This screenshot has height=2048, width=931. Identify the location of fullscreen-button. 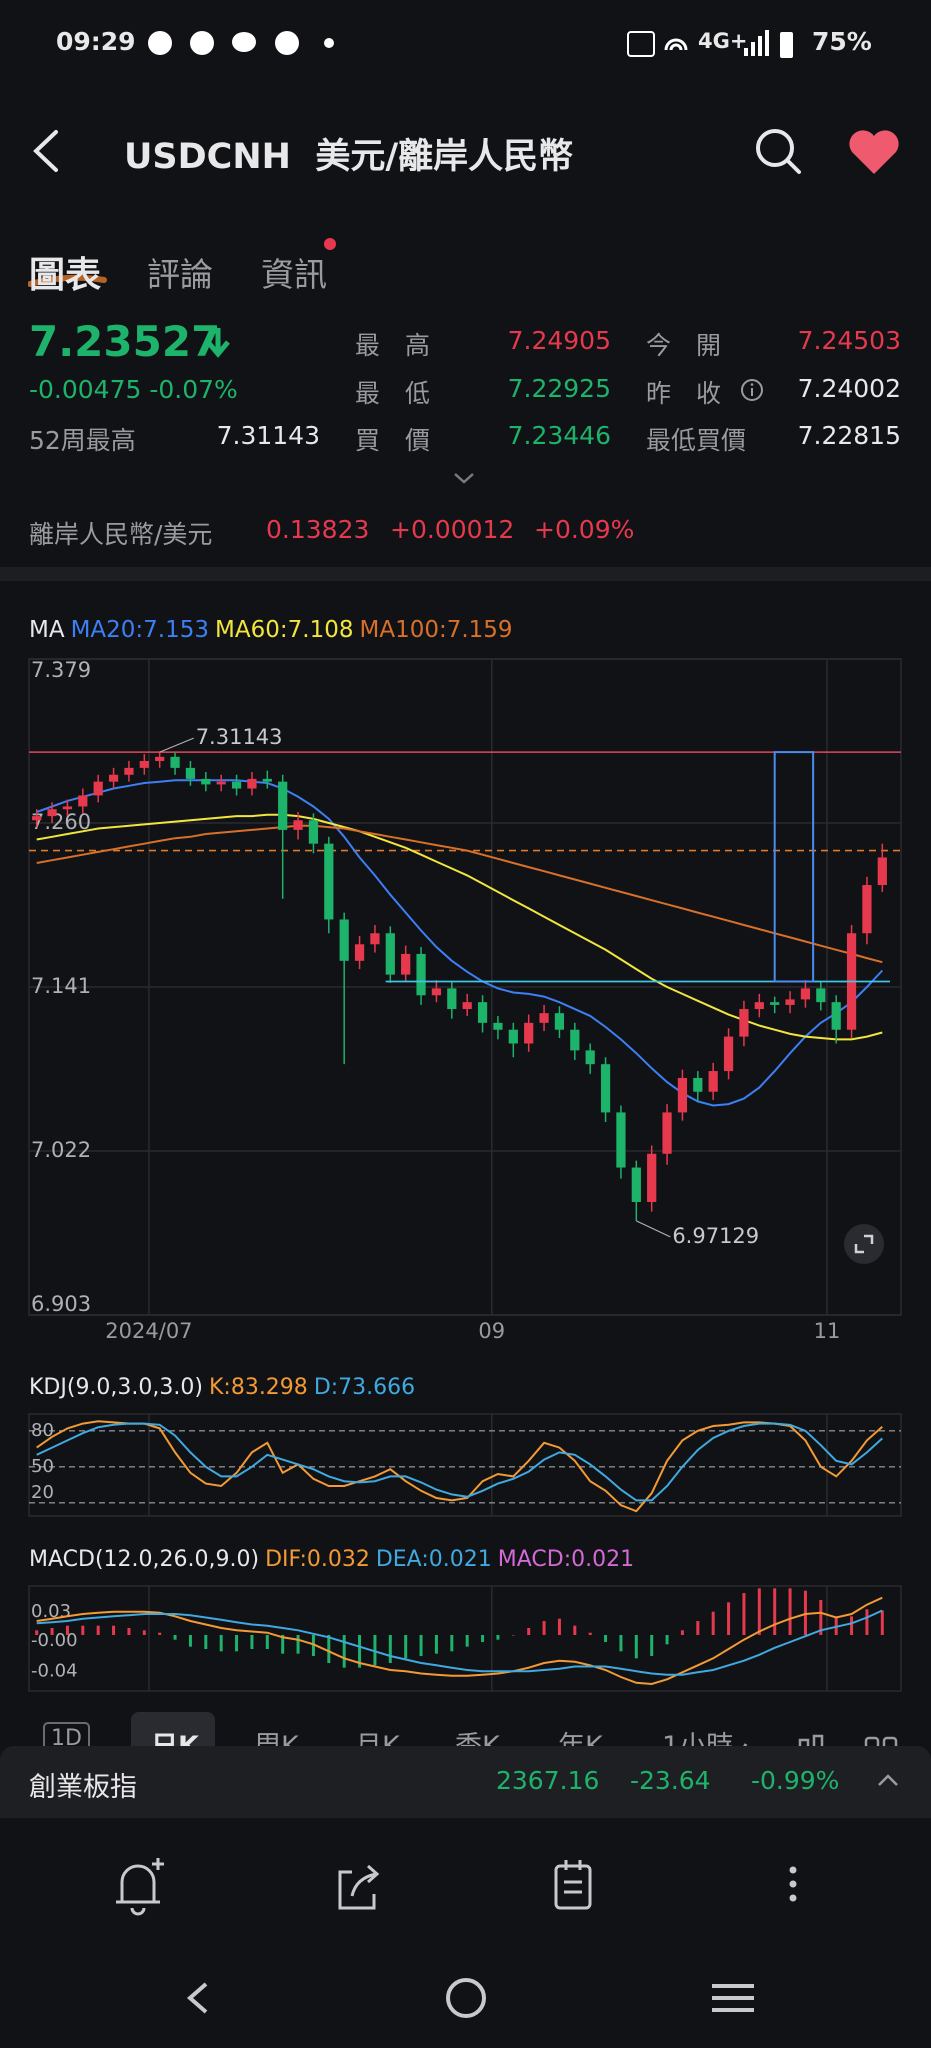
(864, 1244).